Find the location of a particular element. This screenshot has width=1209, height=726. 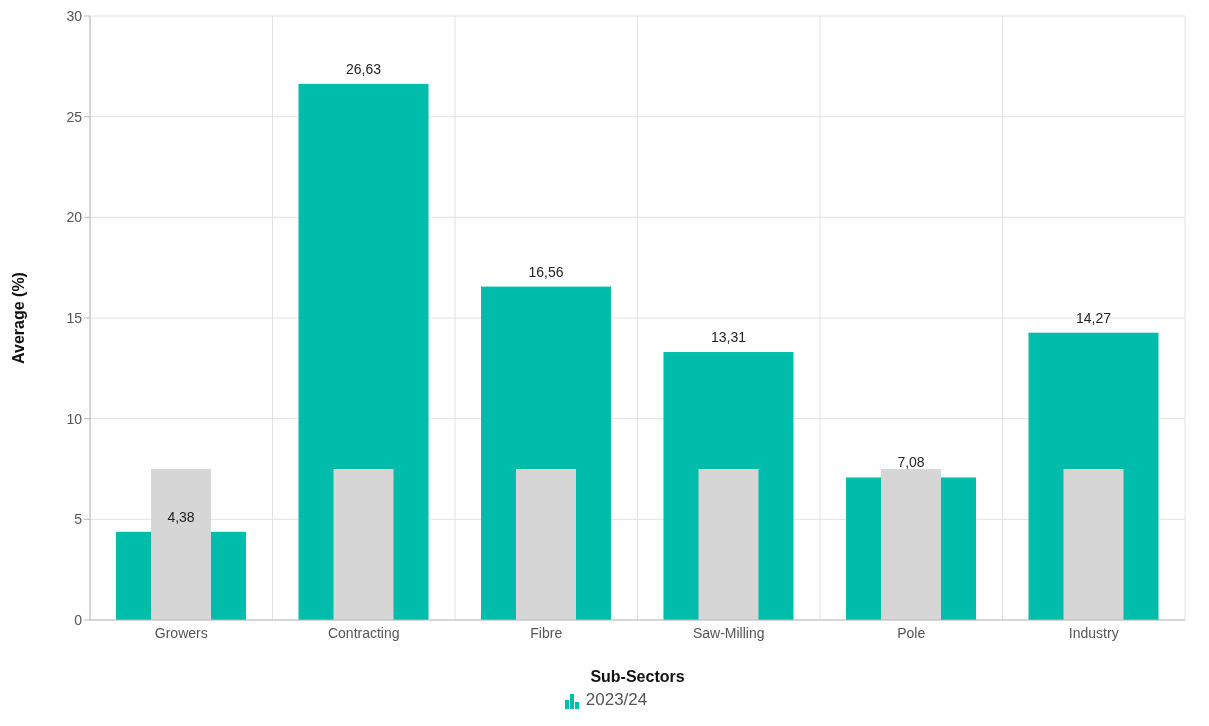

y-tick-label: 20 is located at coordinates (74, 217).